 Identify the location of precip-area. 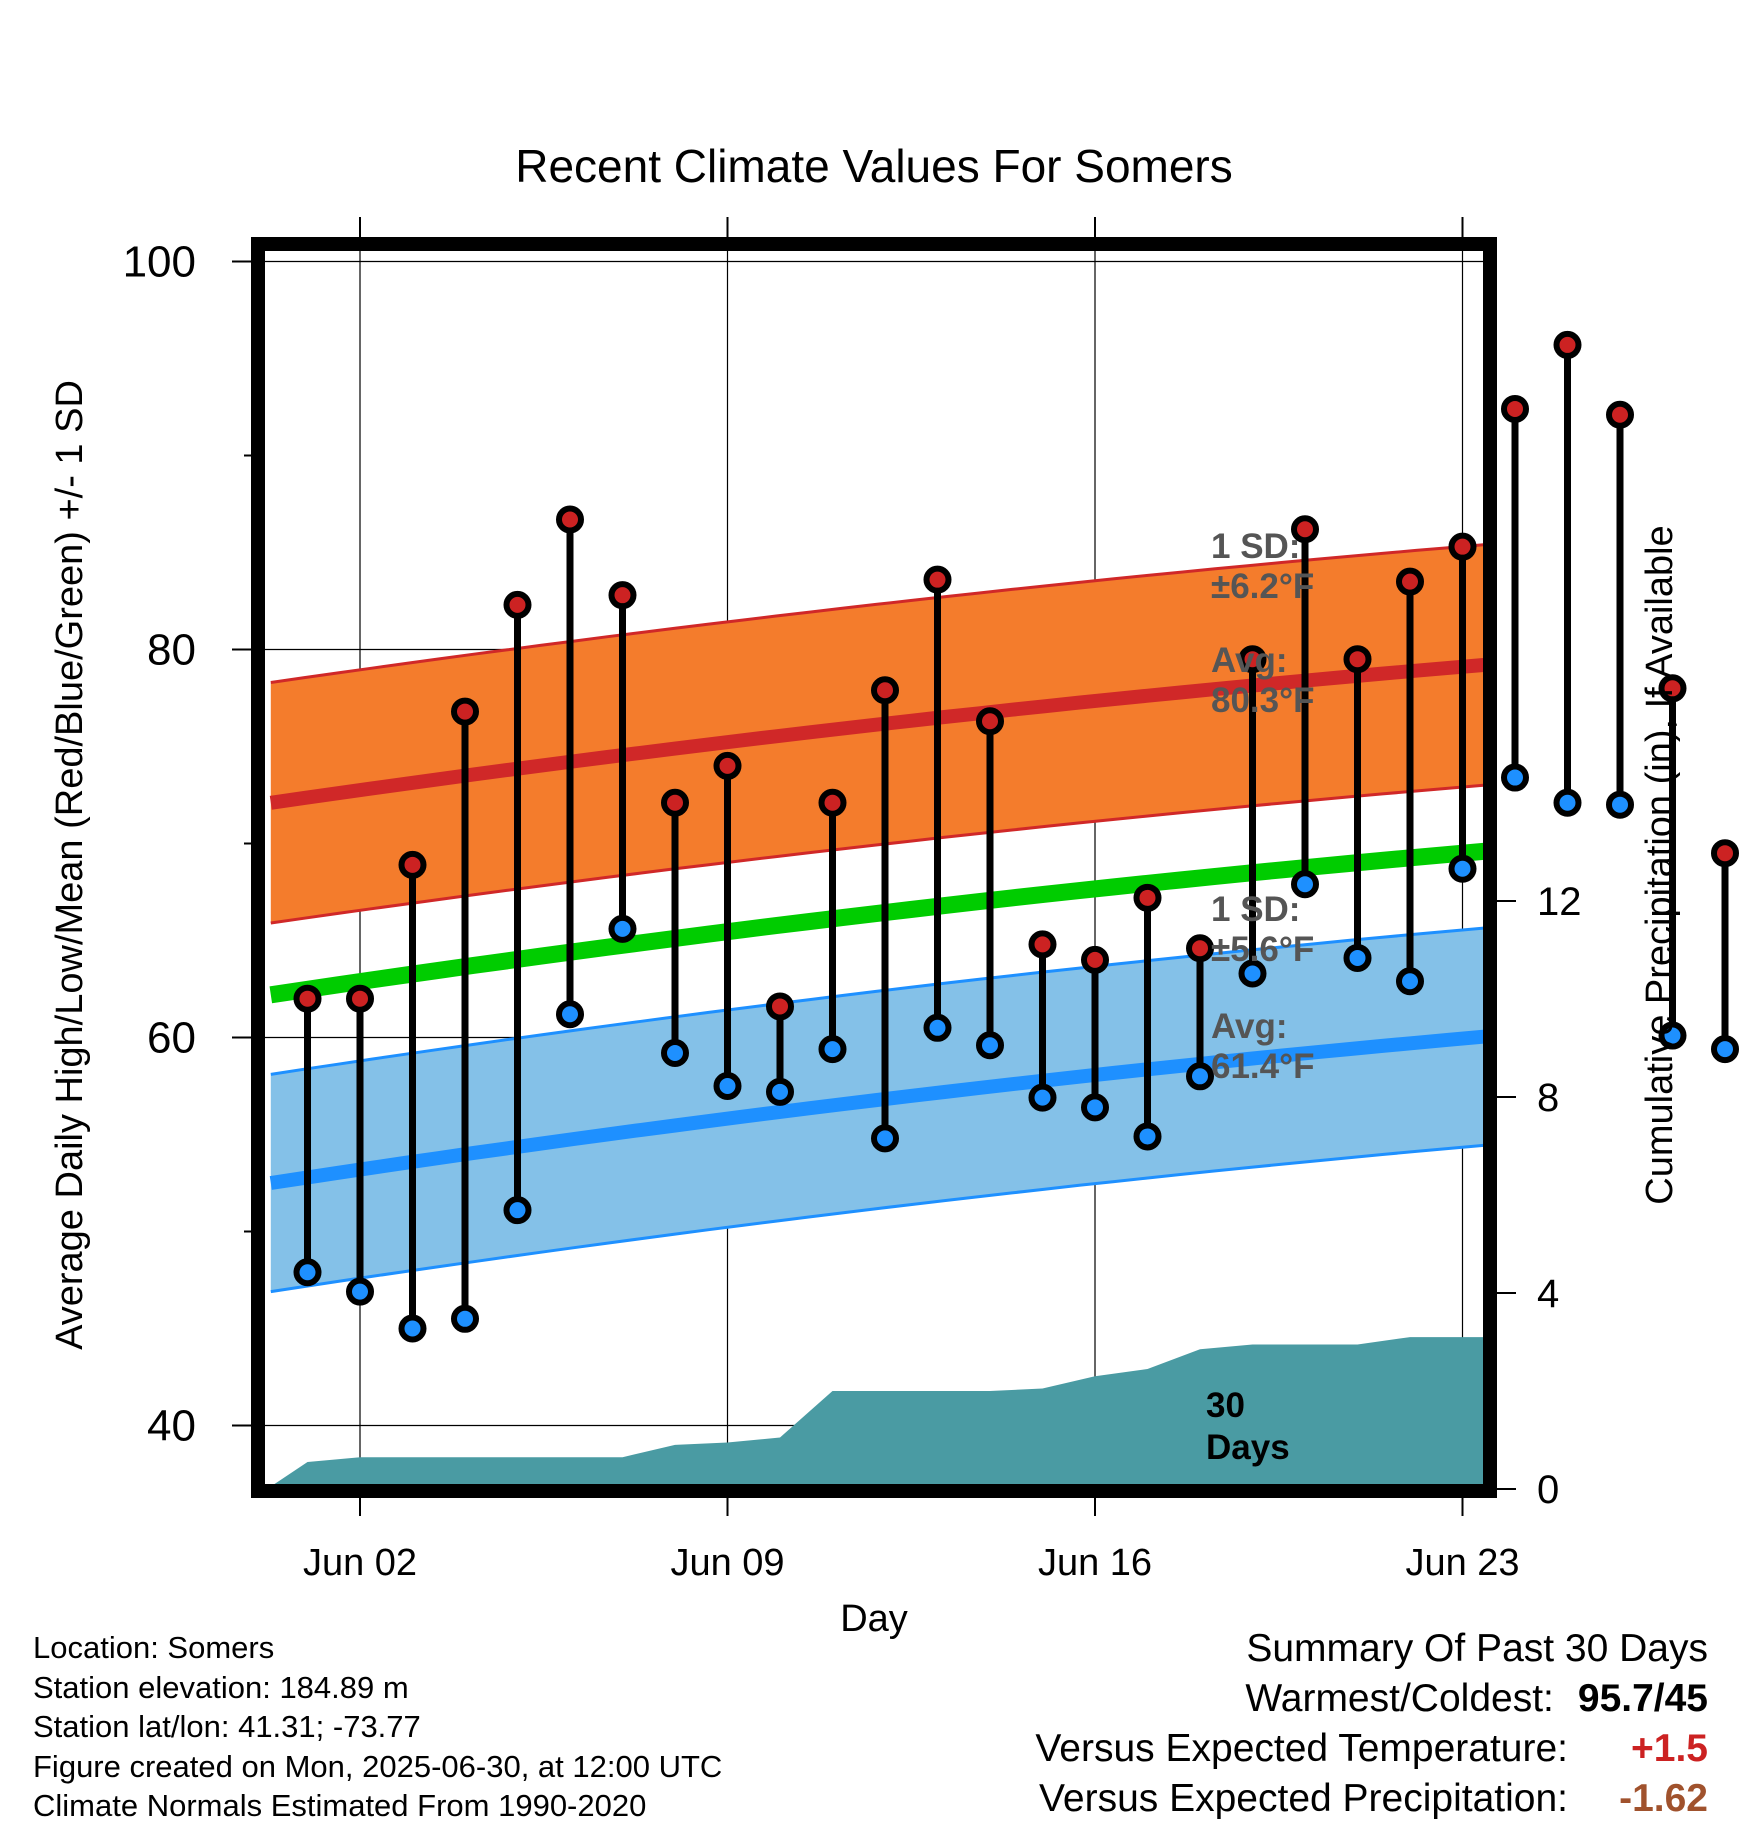
(877, 1412).